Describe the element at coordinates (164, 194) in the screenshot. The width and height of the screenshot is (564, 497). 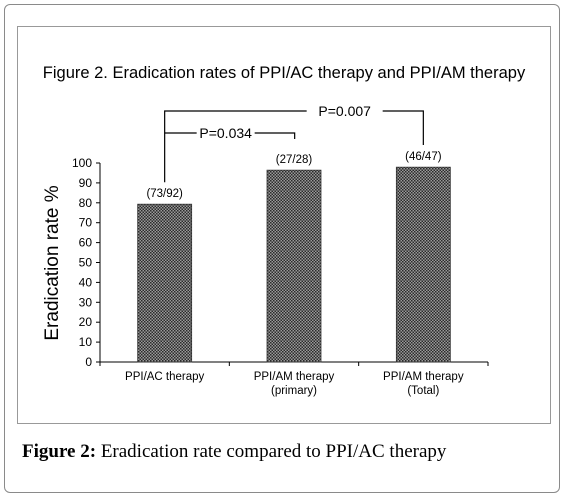
I see `data-label: (73/92)` at that location.